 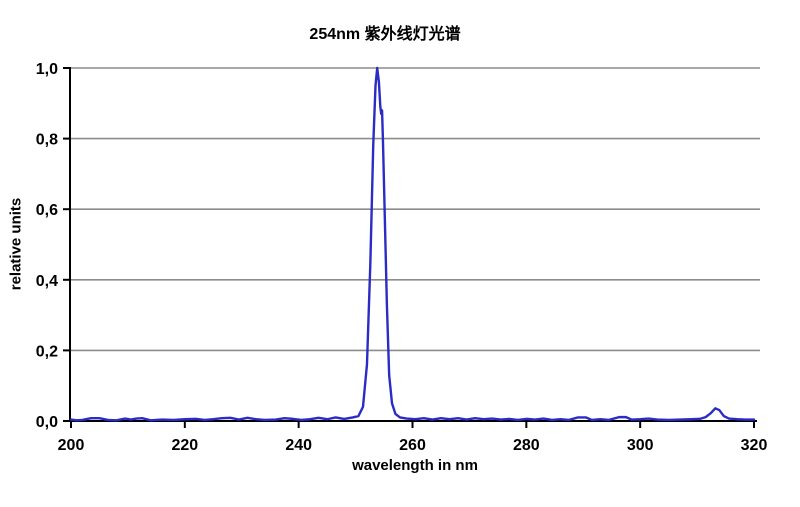 I want to click on chart-title: 254nm 紫外线灯光谱, so click(x=385, y=34).